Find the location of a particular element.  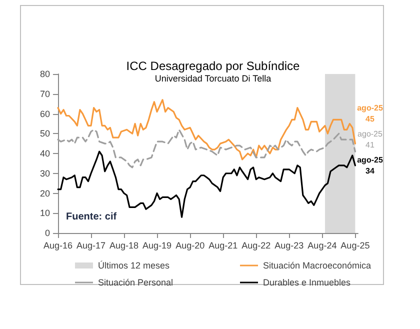

y-tick-label: 10 is located at coordinates (45, 213).